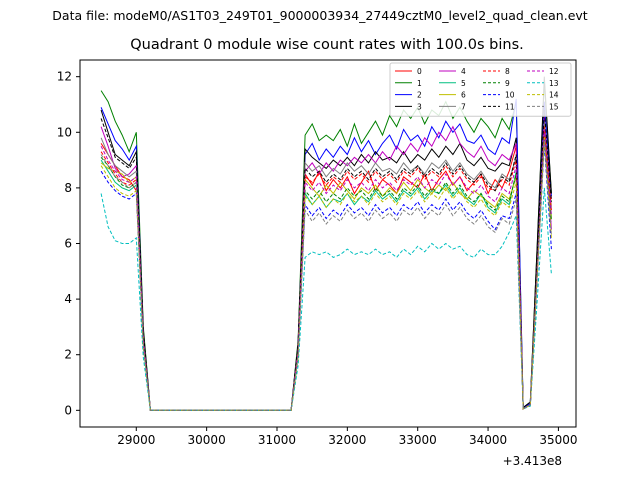 Image resolution: width=640 pixels, height=480 pixels. I want to click on legend-label-2: 2, so click(419, 95).